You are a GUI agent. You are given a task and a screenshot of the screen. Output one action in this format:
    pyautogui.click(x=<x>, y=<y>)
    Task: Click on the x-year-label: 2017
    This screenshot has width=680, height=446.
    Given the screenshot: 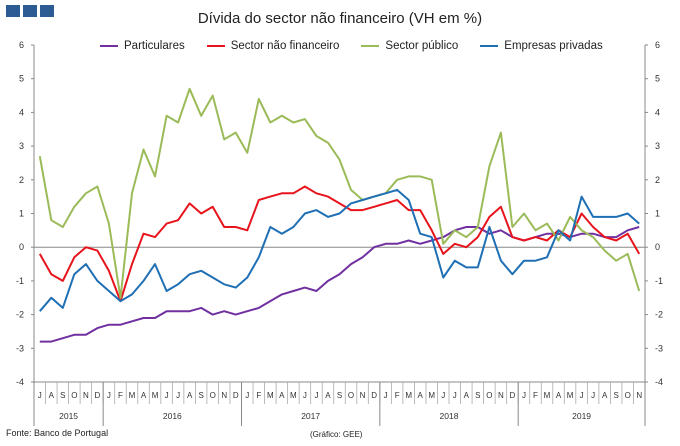 What is the action you would take?
    pyautogui.click(x=310, y=416)
    